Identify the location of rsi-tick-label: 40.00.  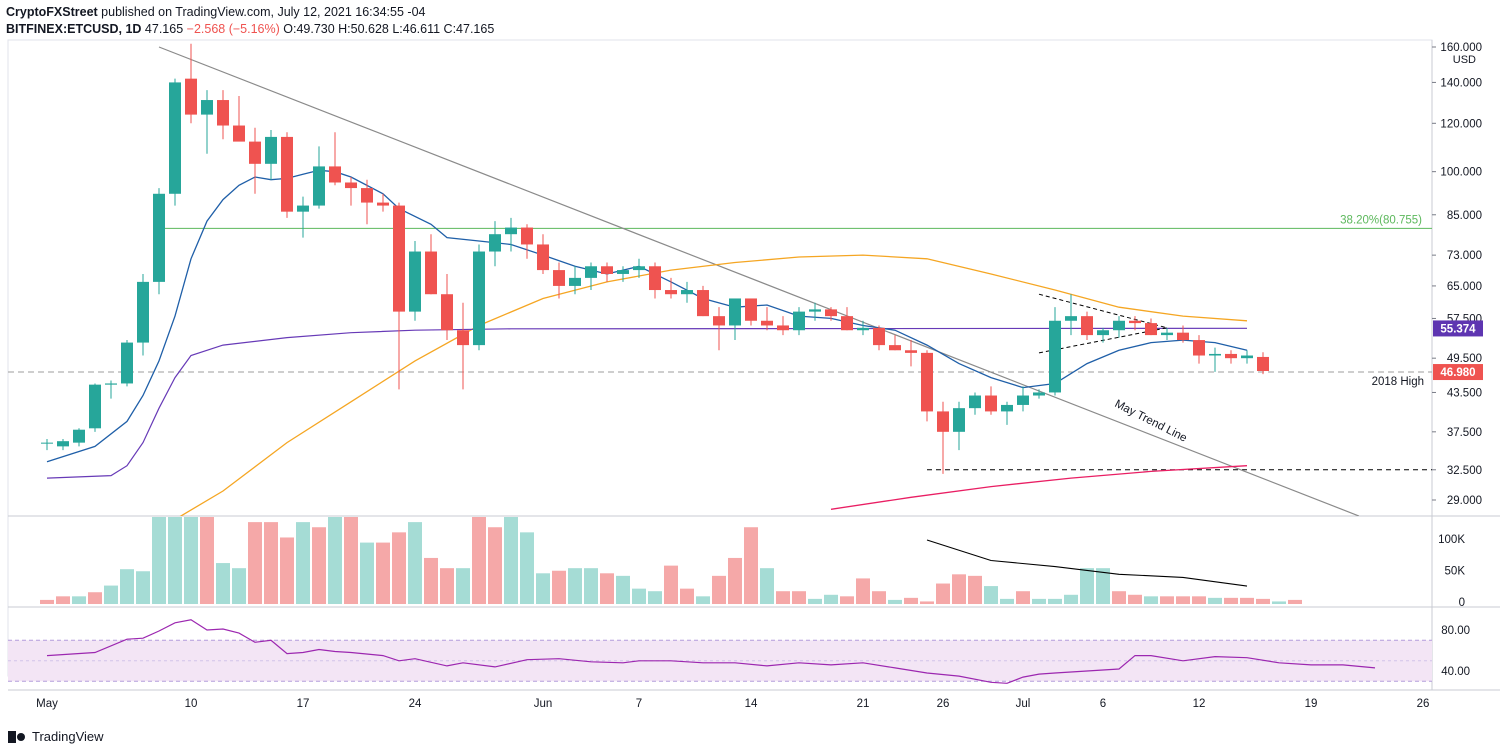
(1455, 672).